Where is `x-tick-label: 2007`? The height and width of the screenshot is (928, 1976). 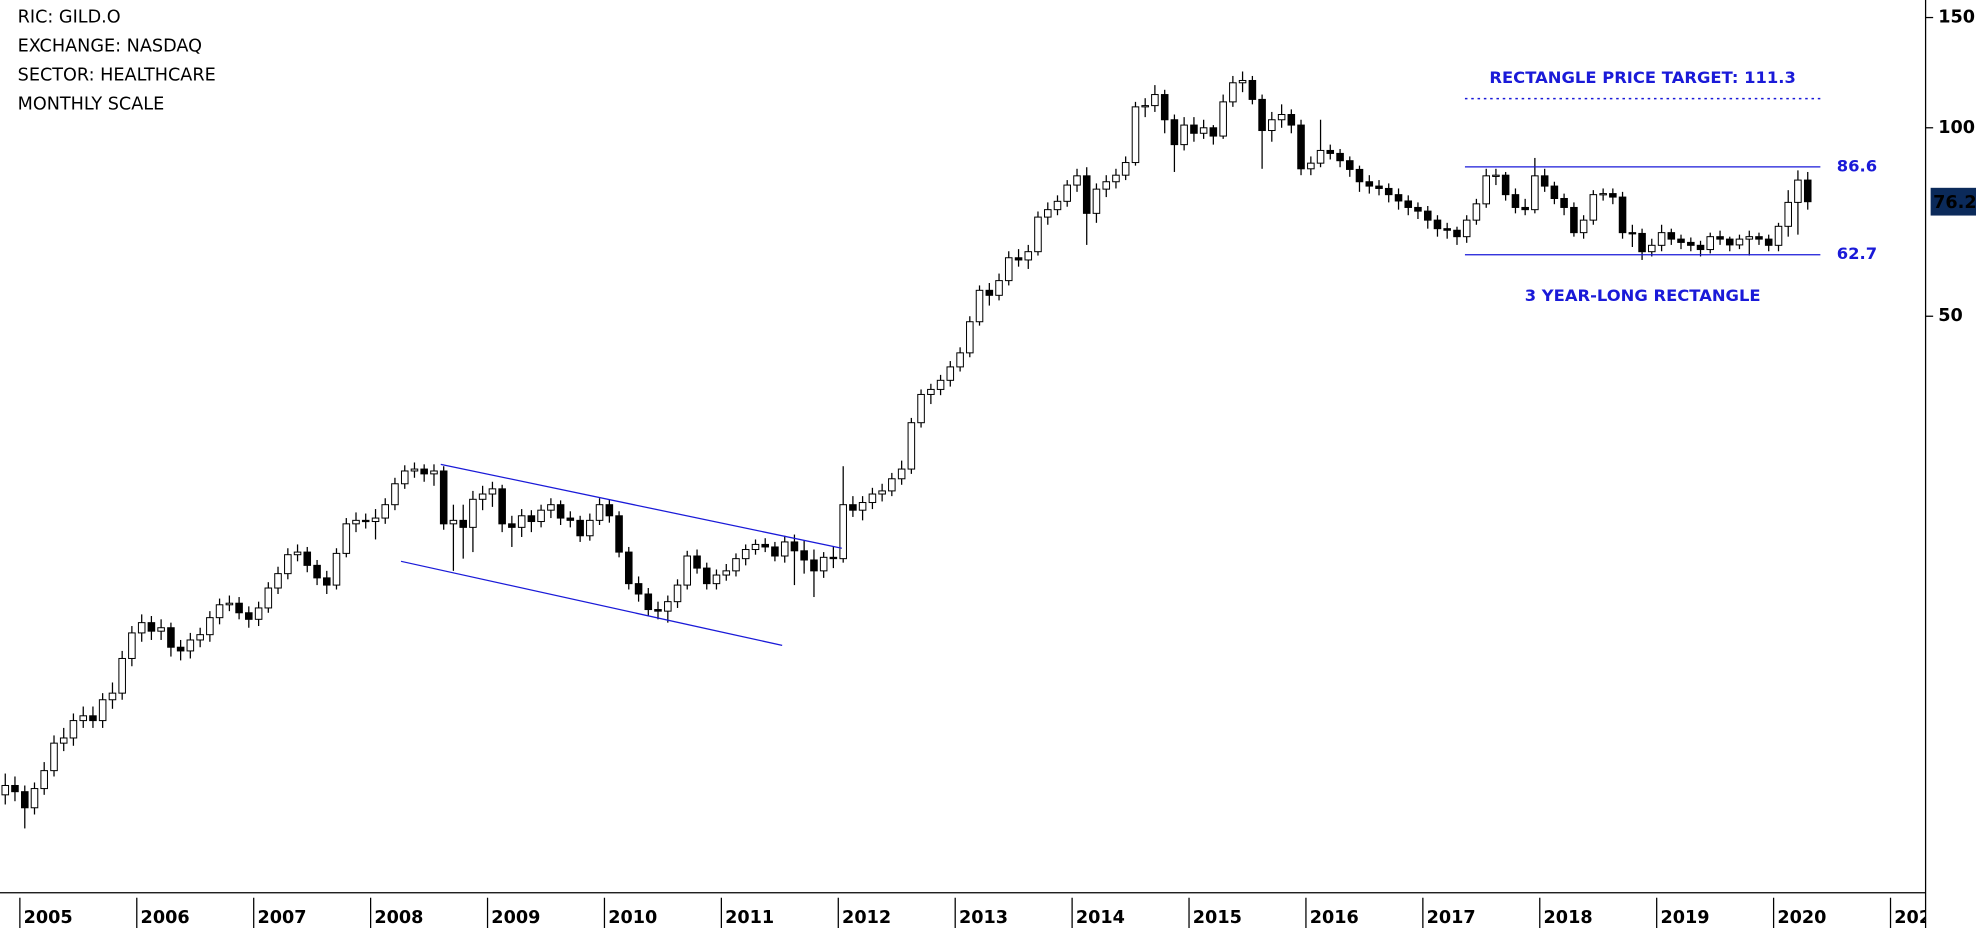
x-tick-label: 2007 is located at coordinates (281, 918).